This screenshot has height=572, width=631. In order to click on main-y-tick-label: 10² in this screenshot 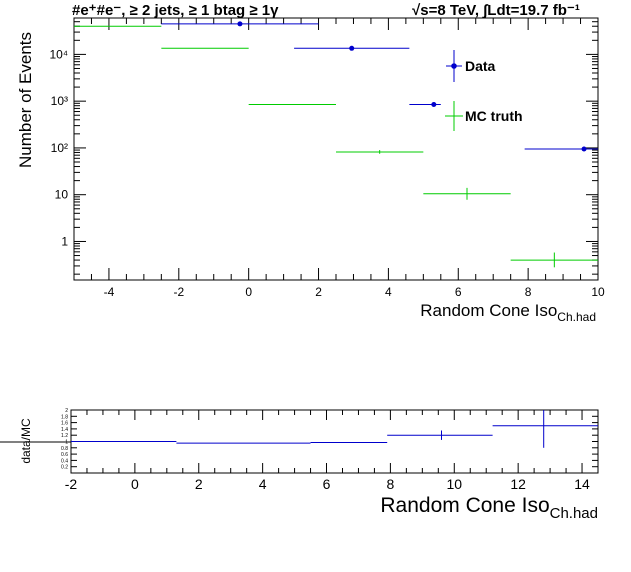, I will do `click(59, 148)`.